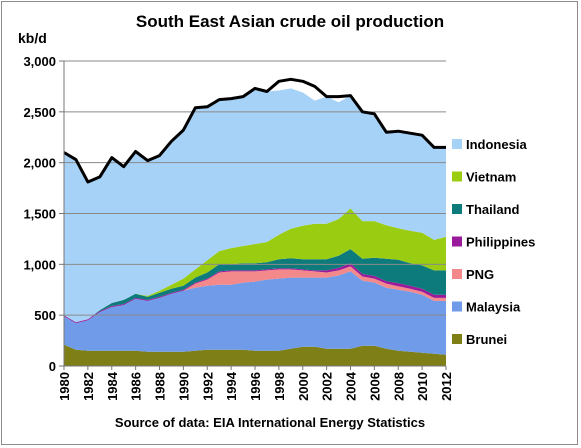 The height and width of the screenshot is (448, 581). Describe the element at coordinates (183, 386) in the screenshot. I see `x-tick-label: 1990` at that location.